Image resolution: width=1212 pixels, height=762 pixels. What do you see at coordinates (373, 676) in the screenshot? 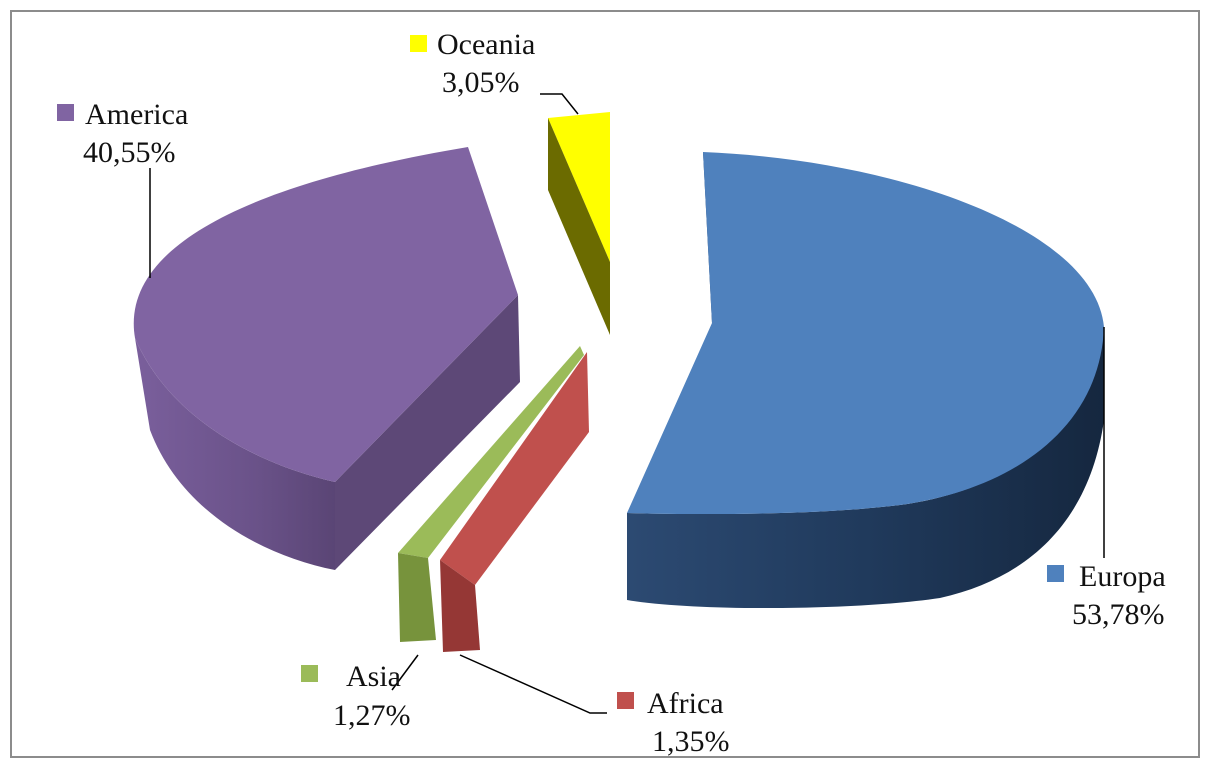
I see `label-asia-name: Asia` at bounding box center [373, 676].